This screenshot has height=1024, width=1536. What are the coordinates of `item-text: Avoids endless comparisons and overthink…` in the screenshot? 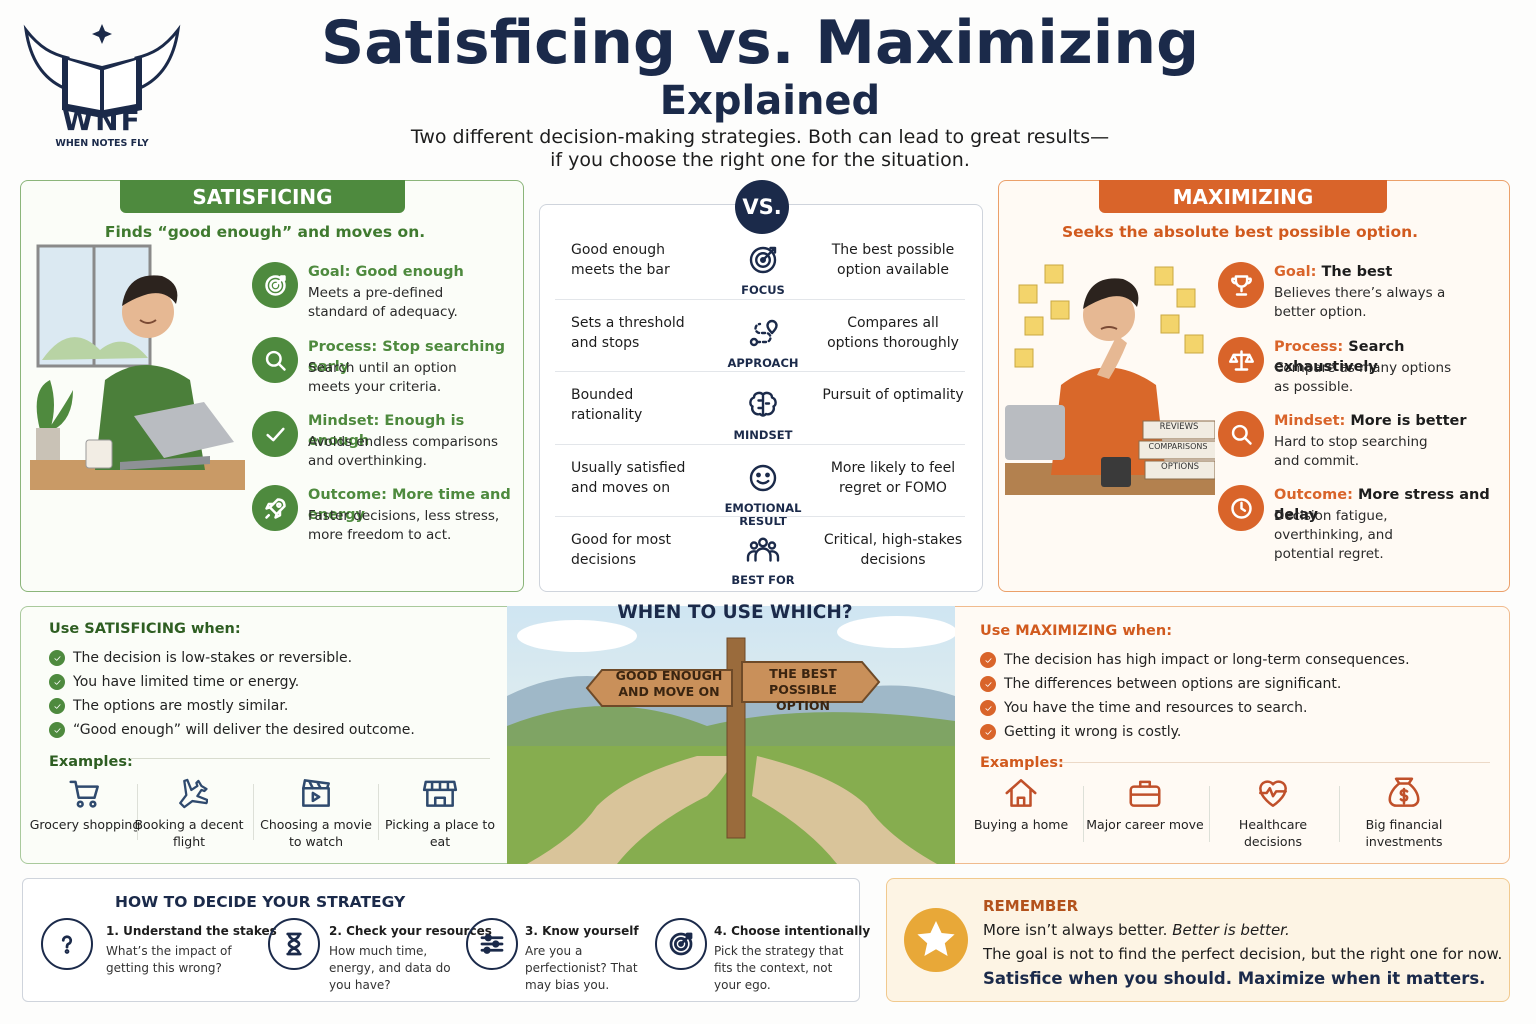 It's located at (403, 451).